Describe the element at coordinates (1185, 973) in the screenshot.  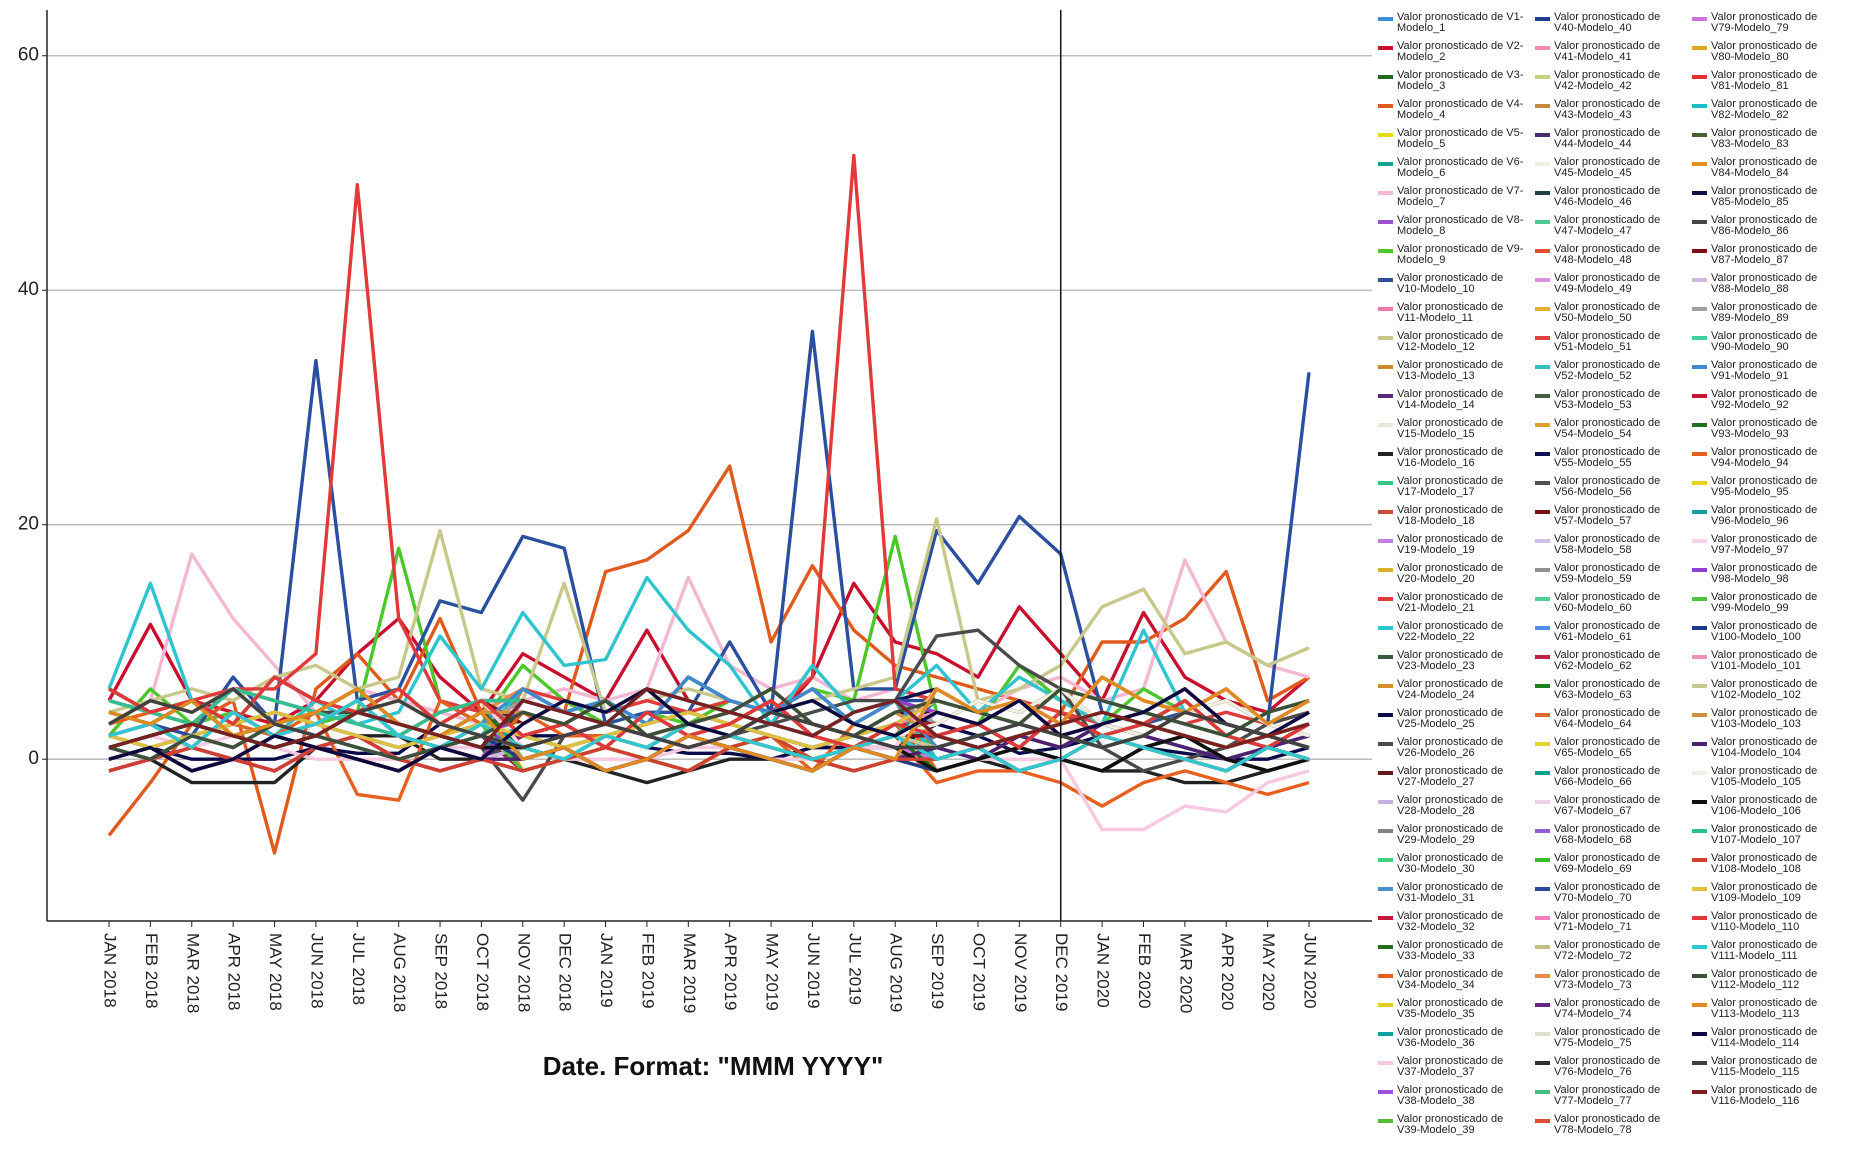
I see `x-tick-label: MAR 2020` at that location.